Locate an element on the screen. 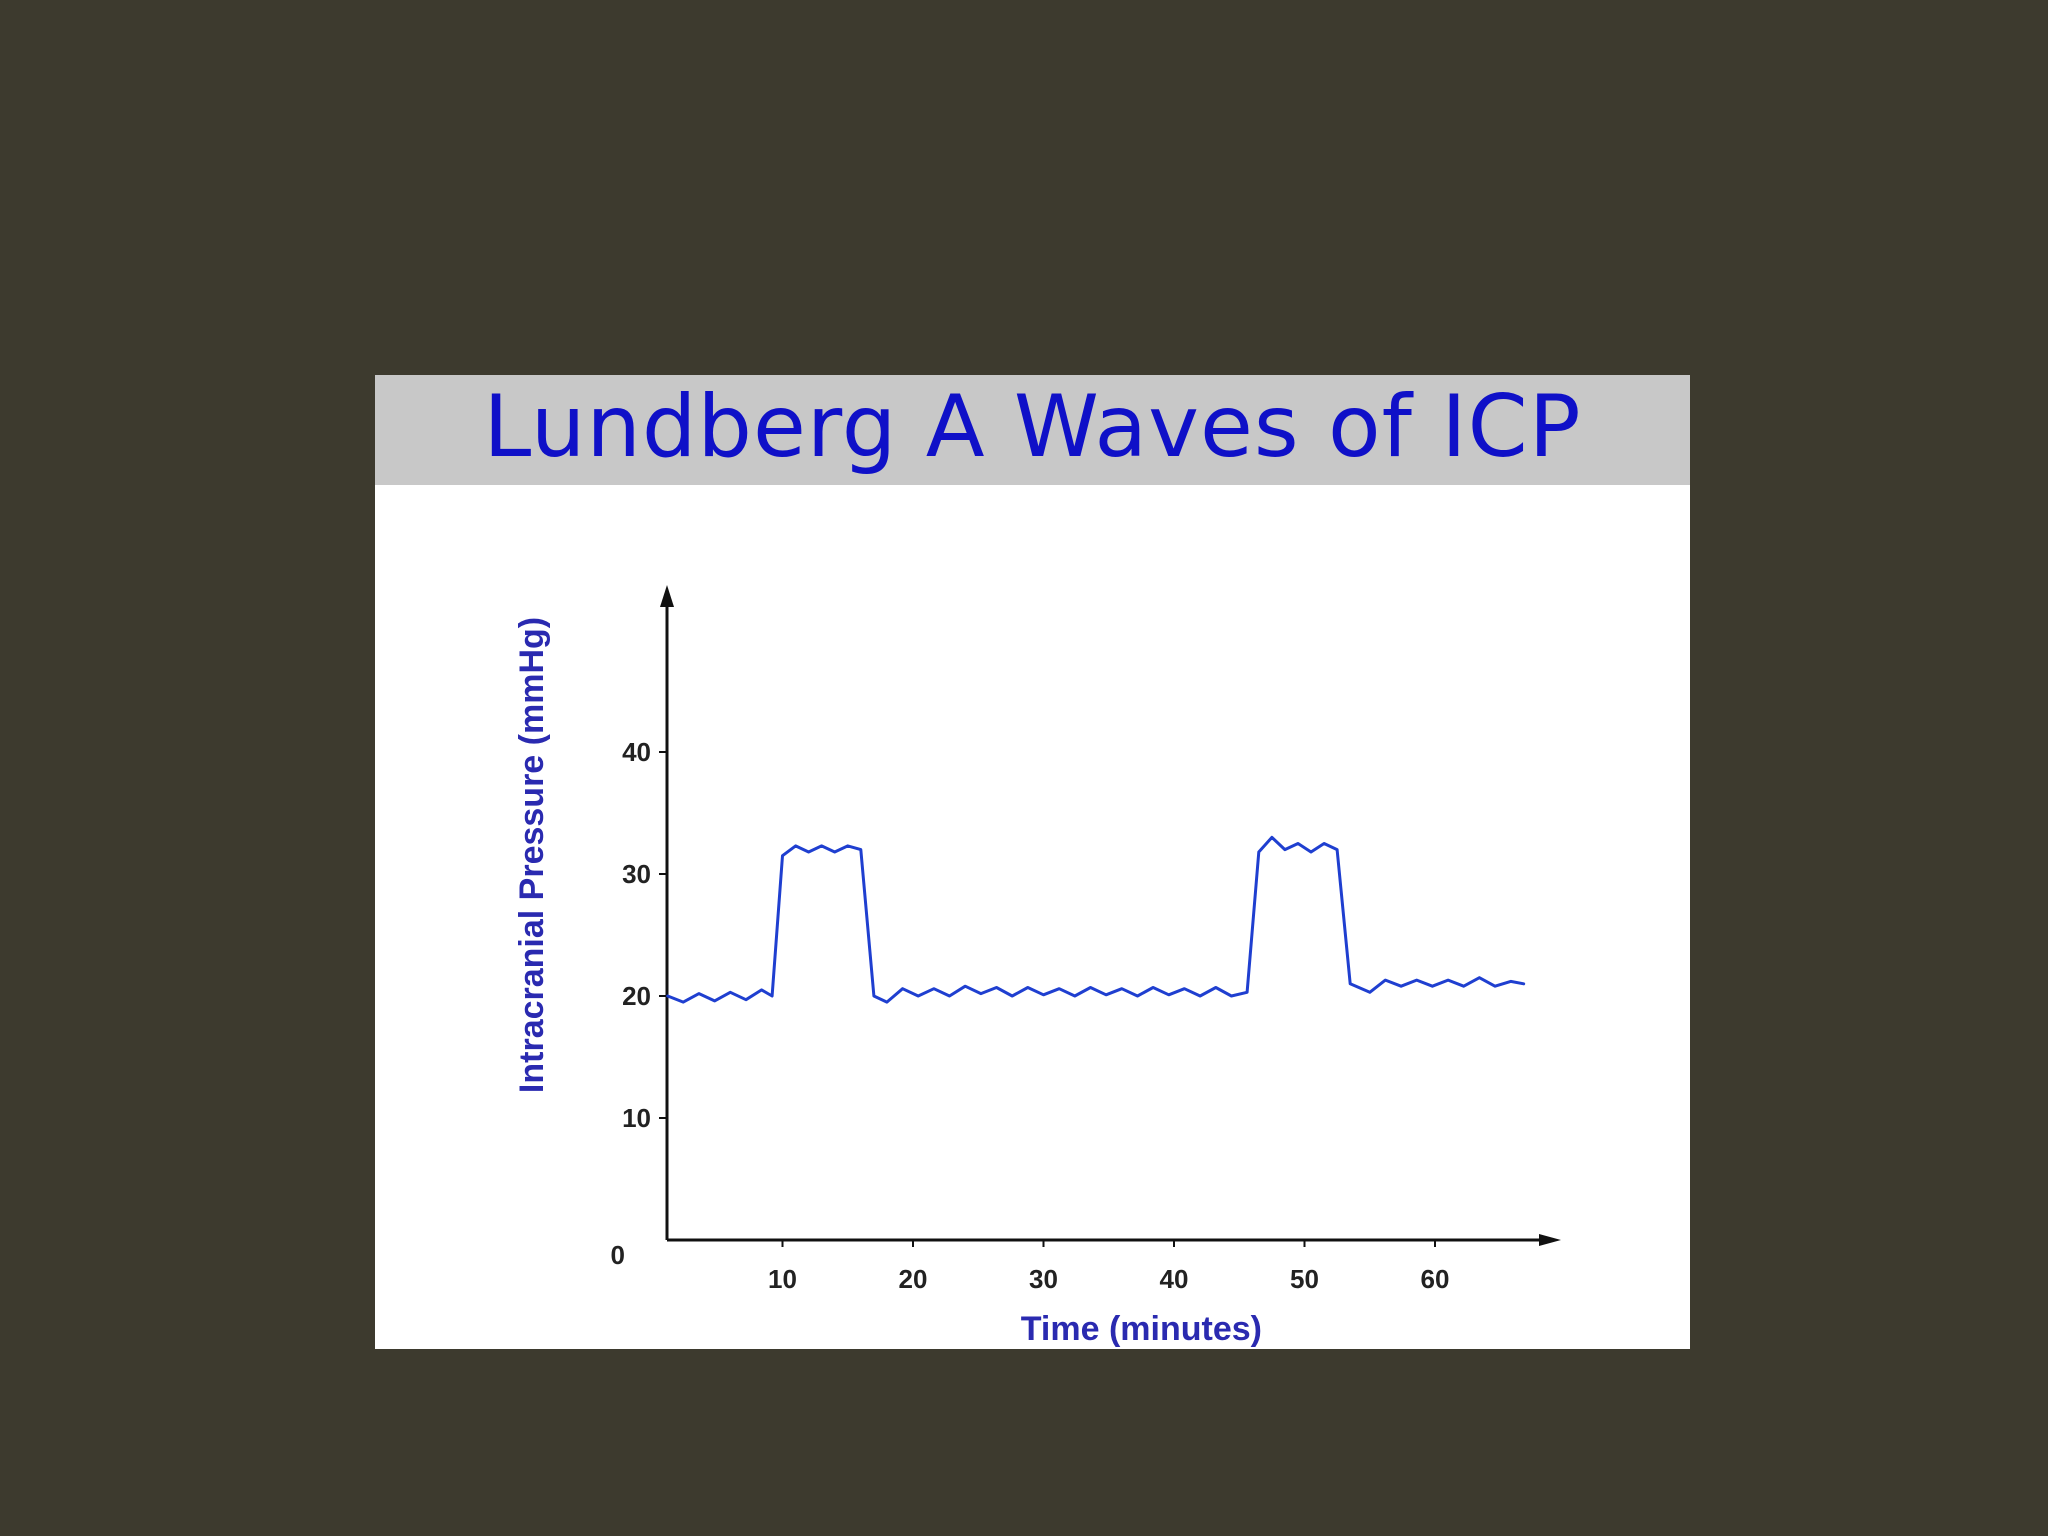 The image size is (2048, 1536). x-tick-label: 60 is located at coordinates (1435, 1279).